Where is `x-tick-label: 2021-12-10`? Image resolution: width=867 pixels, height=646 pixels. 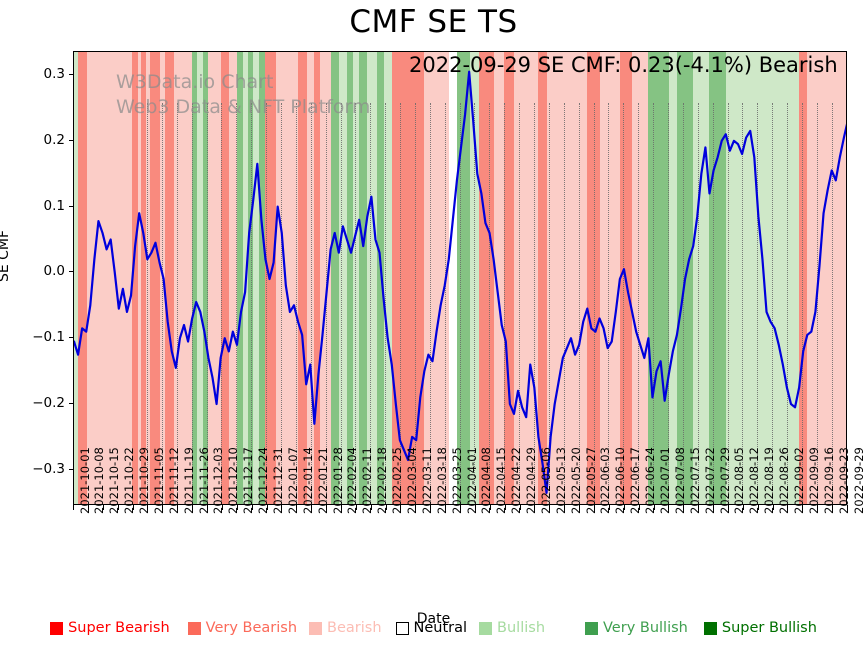
x-tick-label: 2021-12-10 is located at coordinates (233, 480).